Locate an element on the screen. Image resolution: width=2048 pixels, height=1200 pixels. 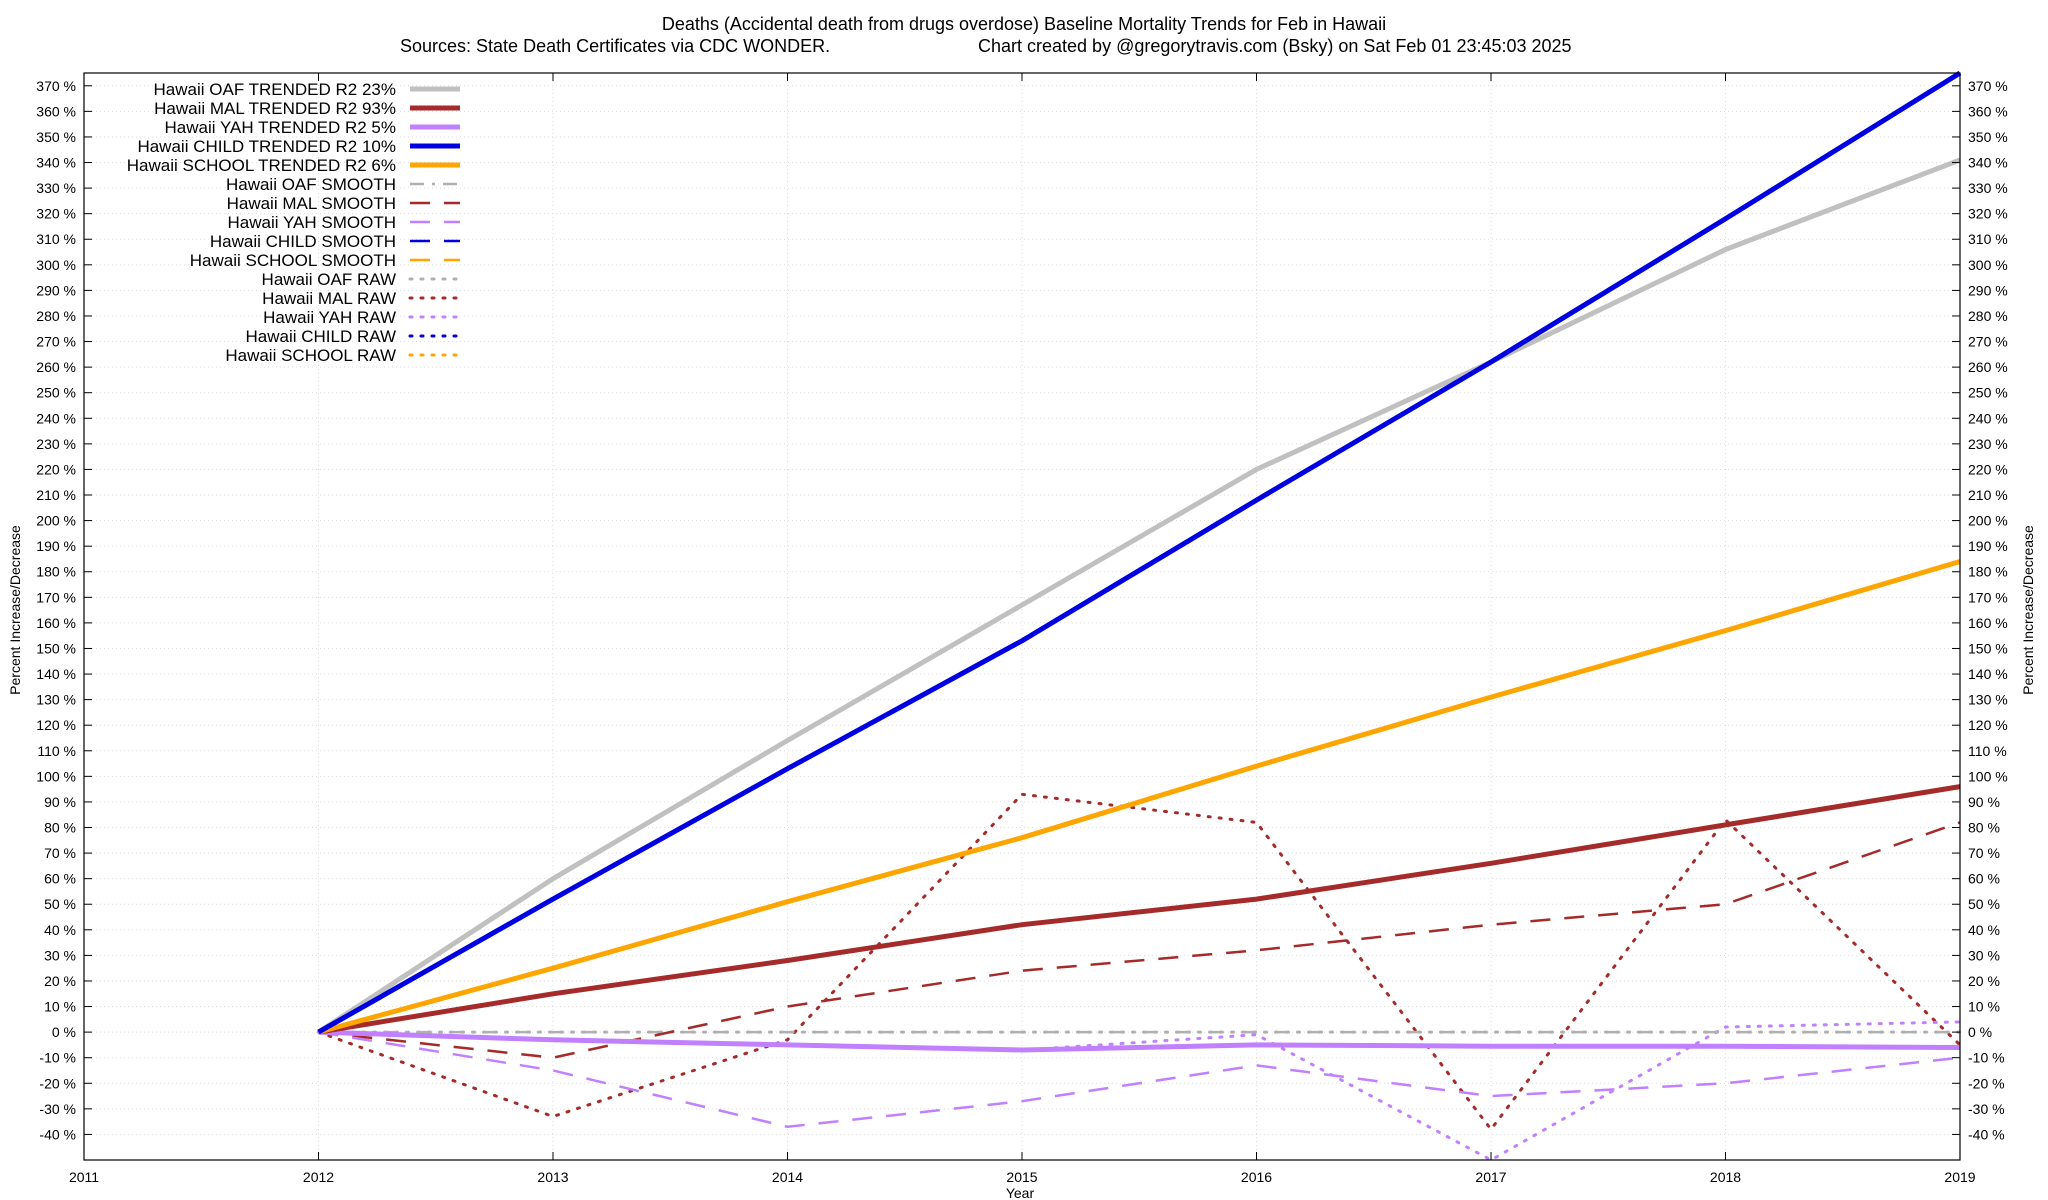
y-tick-label-right: 190 % is located at coordinates (1988, 546).